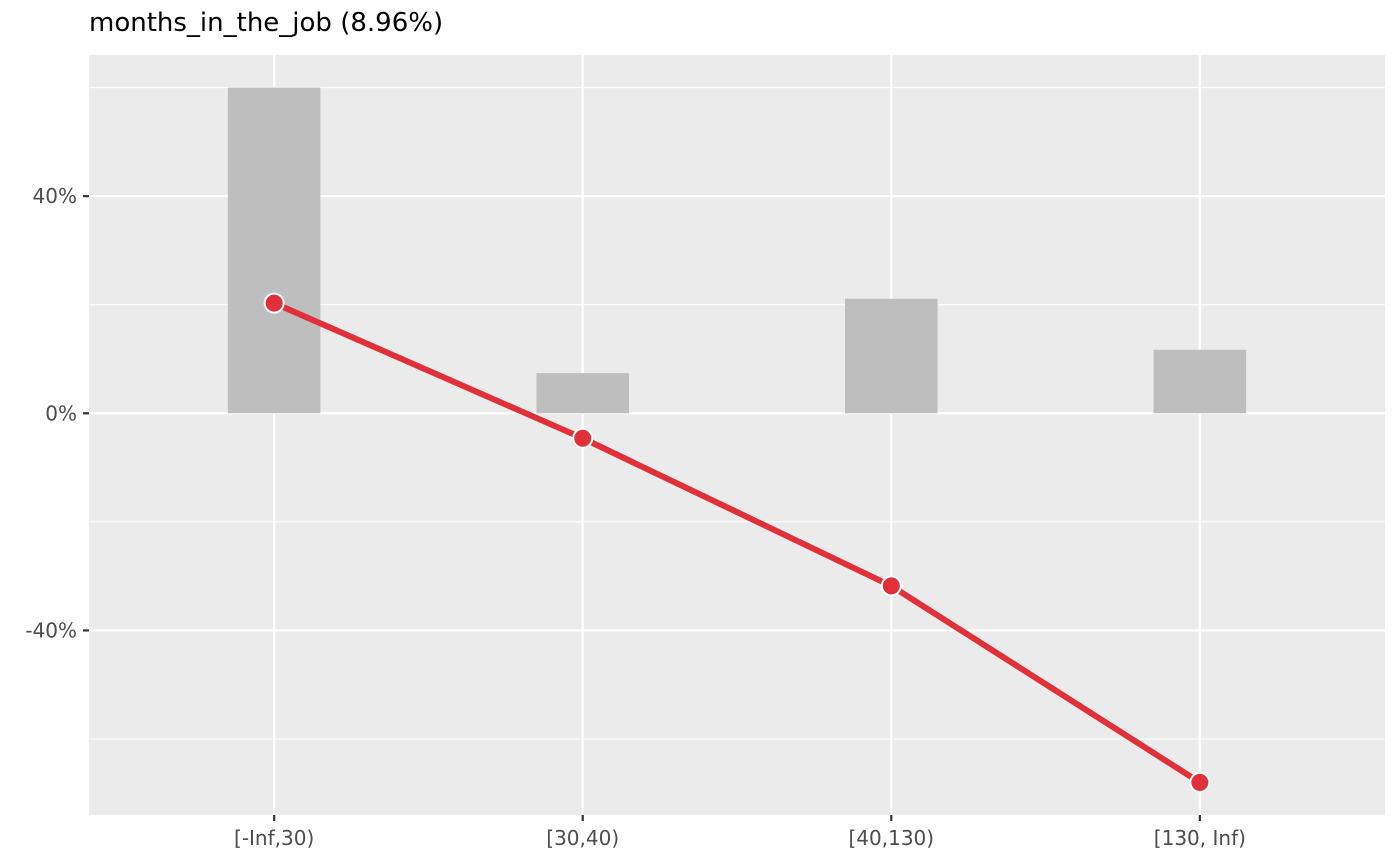 The width and height of the screenshot is (1400, 866). What do you see at coordinates (61, 413) in the screenshot?
I see `y-tick-label: 0%` at bounding box center [61, 413].